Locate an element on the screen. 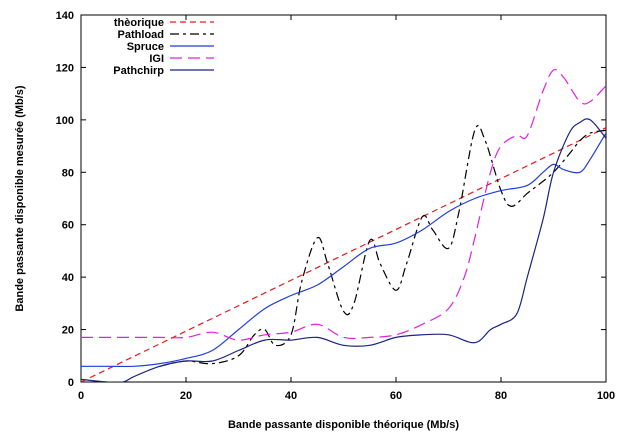 The height and width of the screenshot is (434, 629). y-tick-label: 100 is located at coordinates (65, 121).